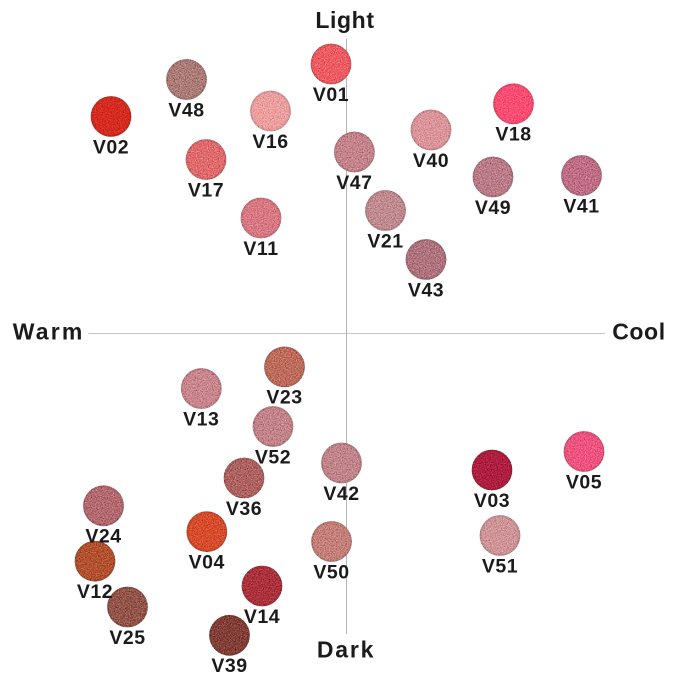 The image size is (679, 679). What do you see at coordinates (270, 142) in the screenshot?
I see `svg-text: V16` at bounding box center [270, 142].